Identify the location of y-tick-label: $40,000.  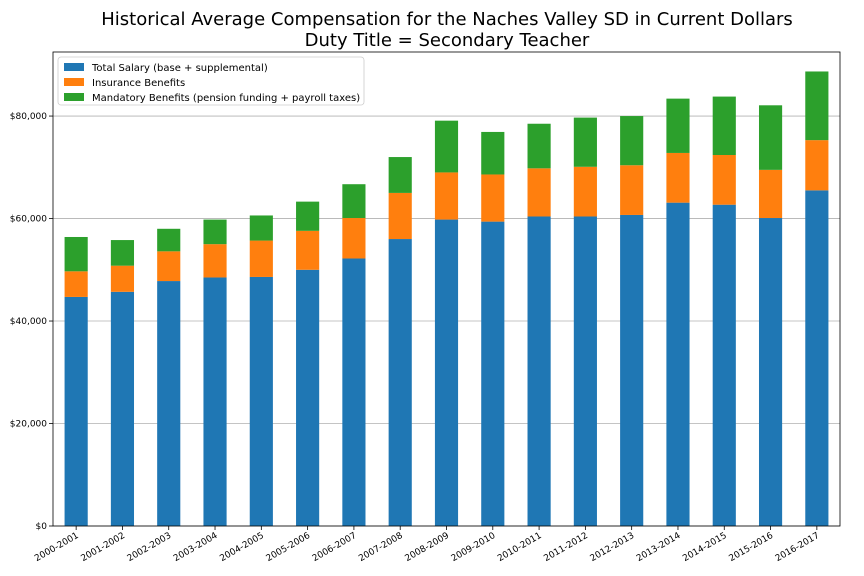
(28, 322).